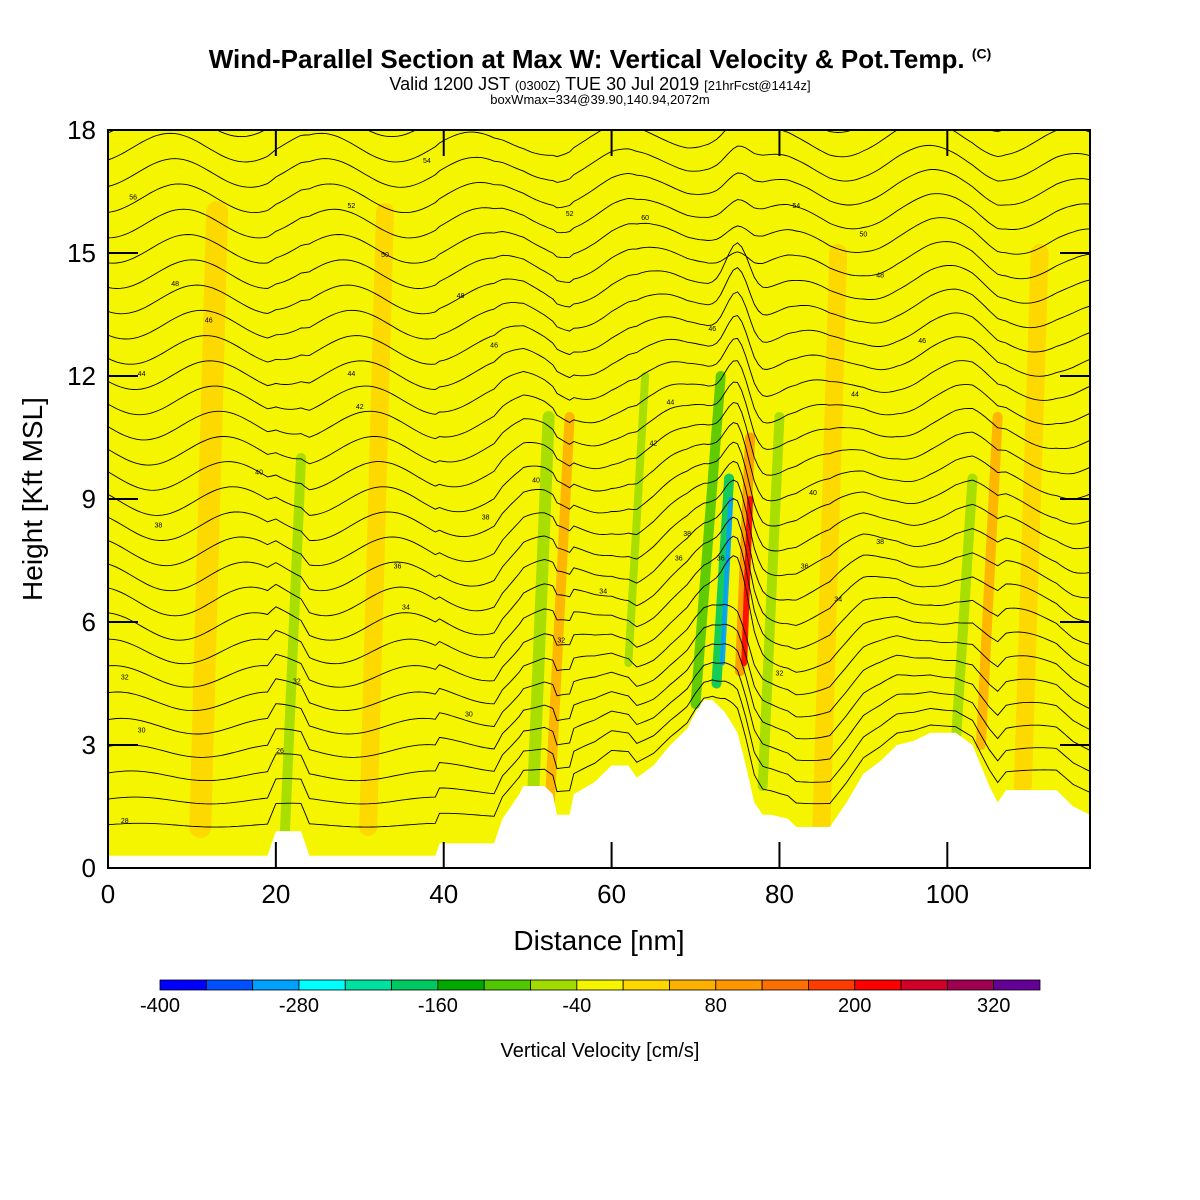 The width and height of the screenshot is (1200, 1200). What do you see at coordinates (133, 198) in the screenshot?
I see `isentrope-label: 56` at bounding box center [133, 198].